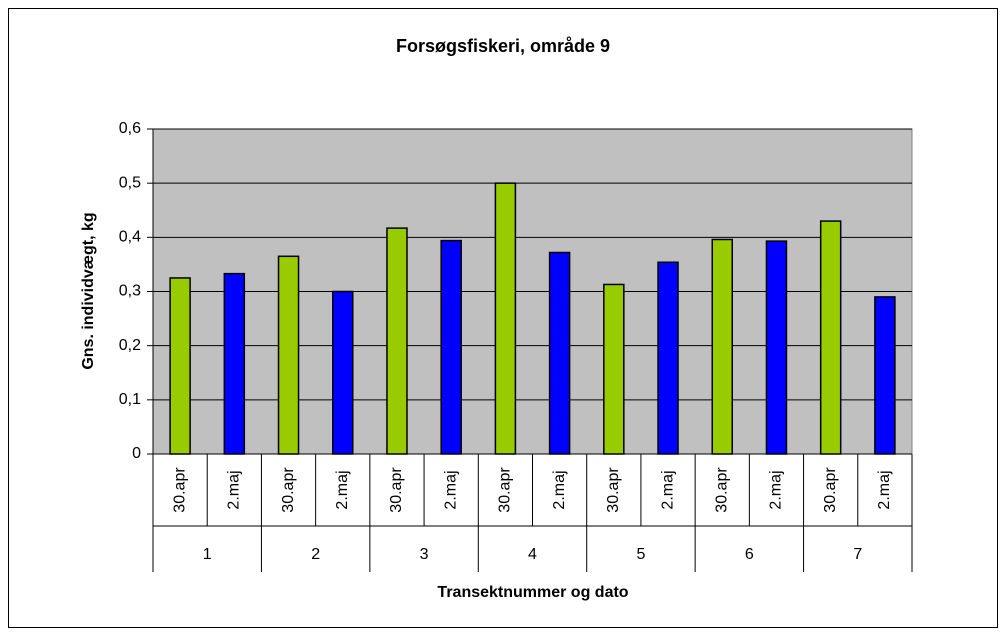 The height and width of the screenshot is (636, 1006). What do you see at coordinates (749, 554) in the screenshot?
I see `group-label: 6` at bounding box center [749, 554].